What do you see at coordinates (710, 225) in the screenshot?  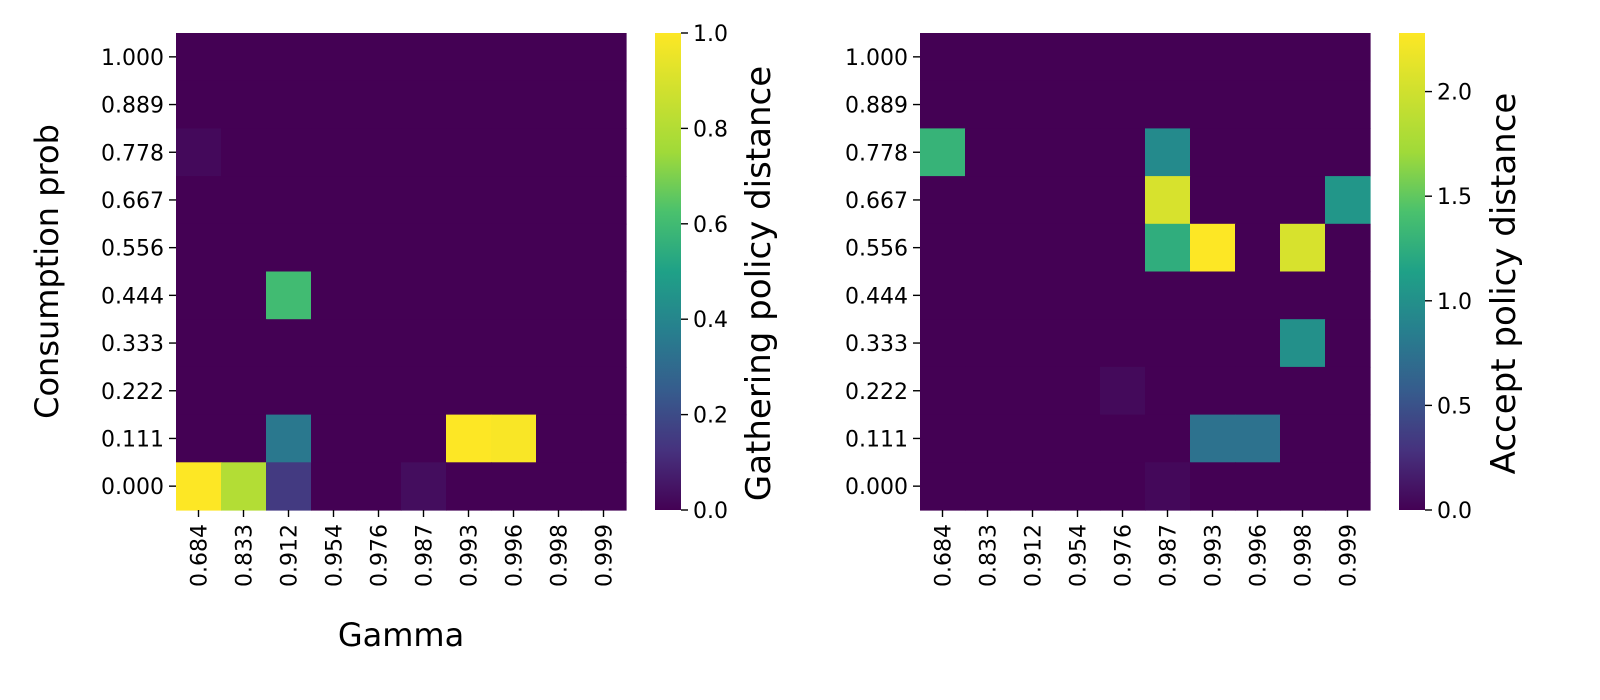 I see `colorbar-tick-label: 0.6` at bounding box center [710, 225].